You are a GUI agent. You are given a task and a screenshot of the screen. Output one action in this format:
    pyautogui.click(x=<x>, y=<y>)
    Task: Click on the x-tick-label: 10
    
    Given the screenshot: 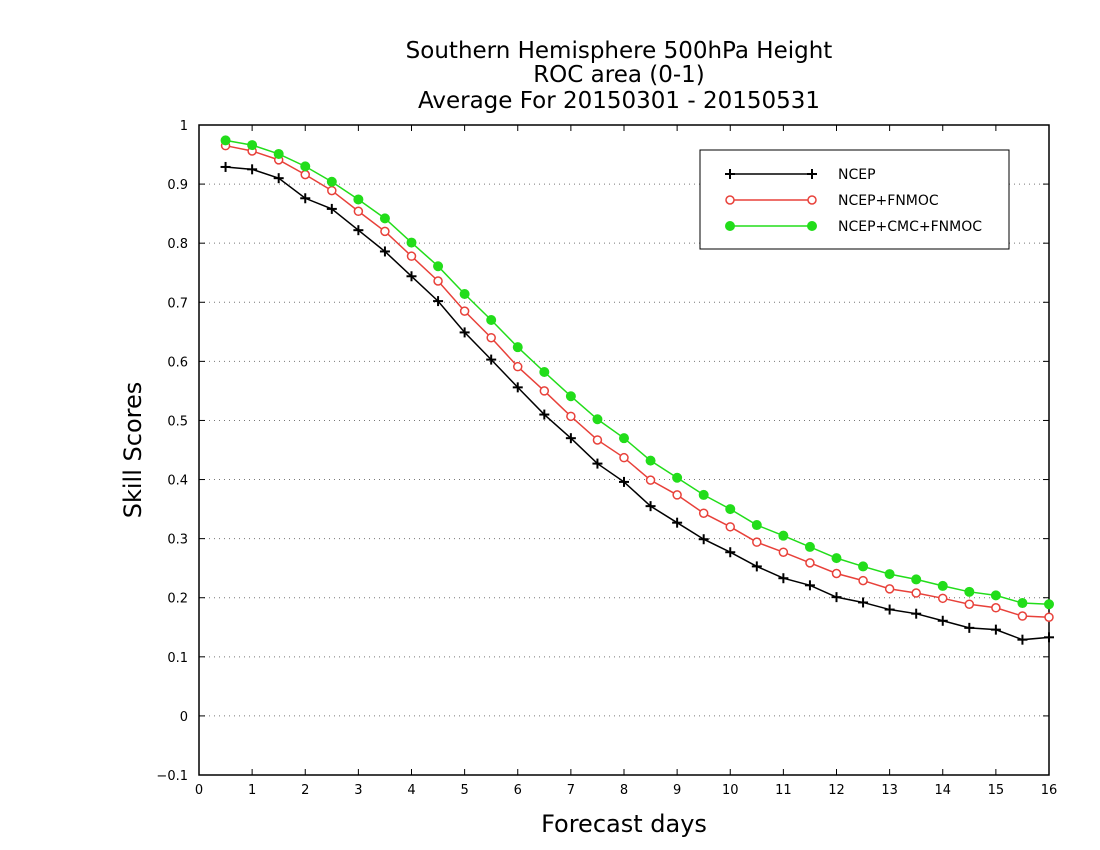 What is the action you would take?
    pyautogui.click(x=730, y=790)
    